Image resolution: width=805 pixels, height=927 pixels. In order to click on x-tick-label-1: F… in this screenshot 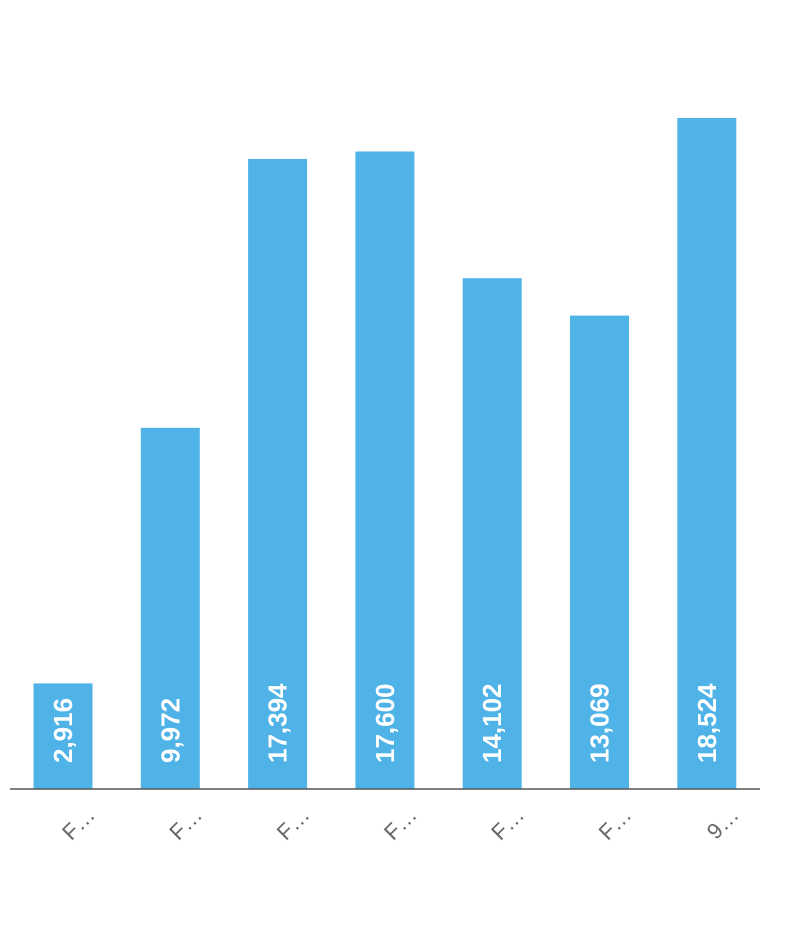, I will do `click(78, 823)`.